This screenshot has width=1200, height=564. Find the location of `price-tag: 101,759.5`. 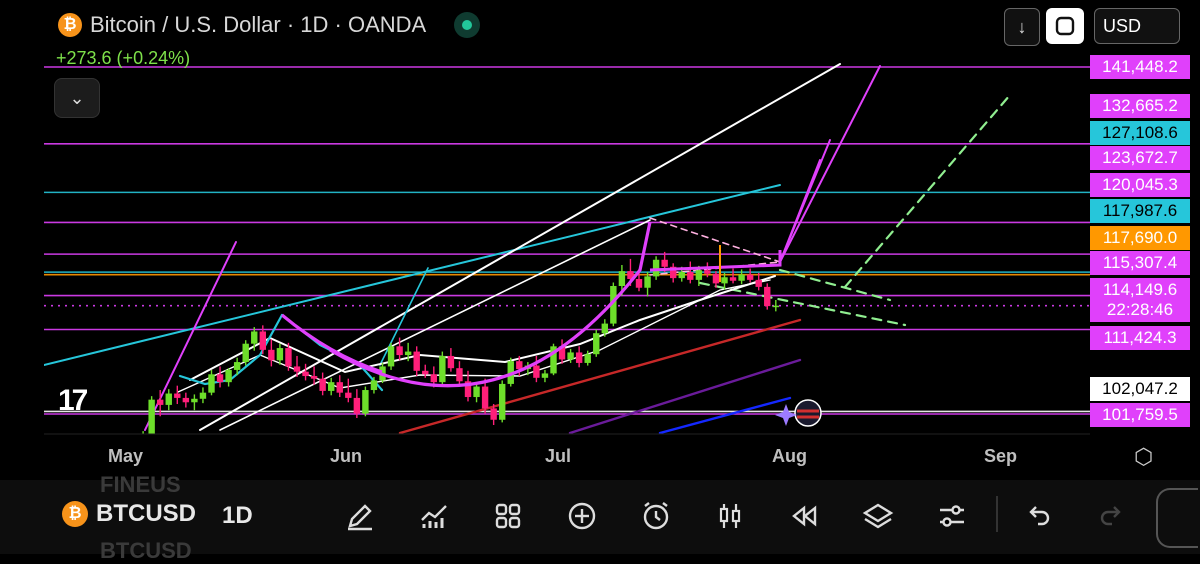

price-tag: 101,759.5 is located at coordinates (1140, 415).